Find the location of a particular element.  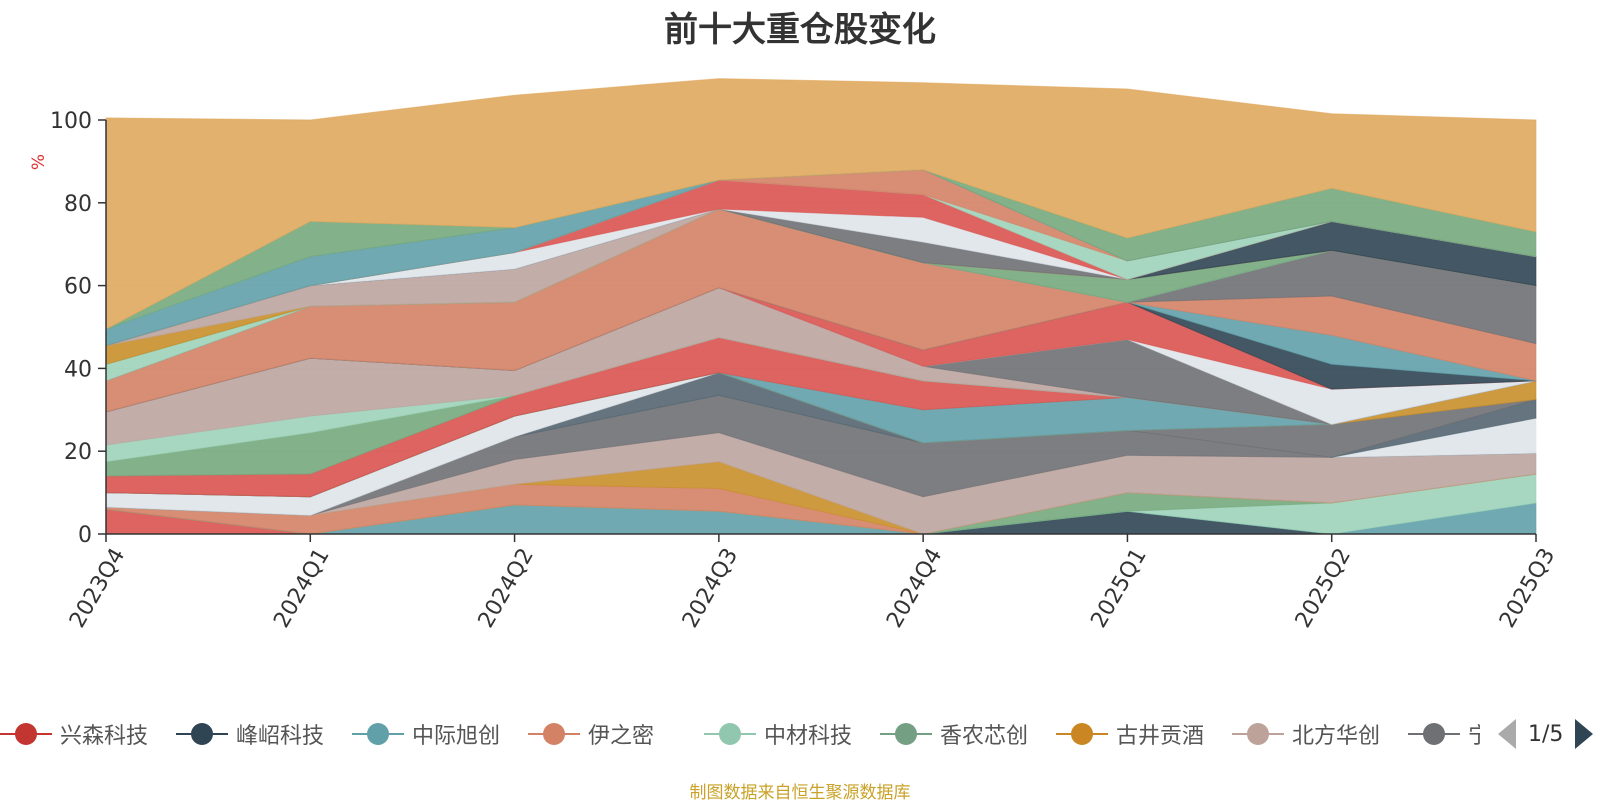

legend-label: 伊之密 is located at coordinates (621, 736).